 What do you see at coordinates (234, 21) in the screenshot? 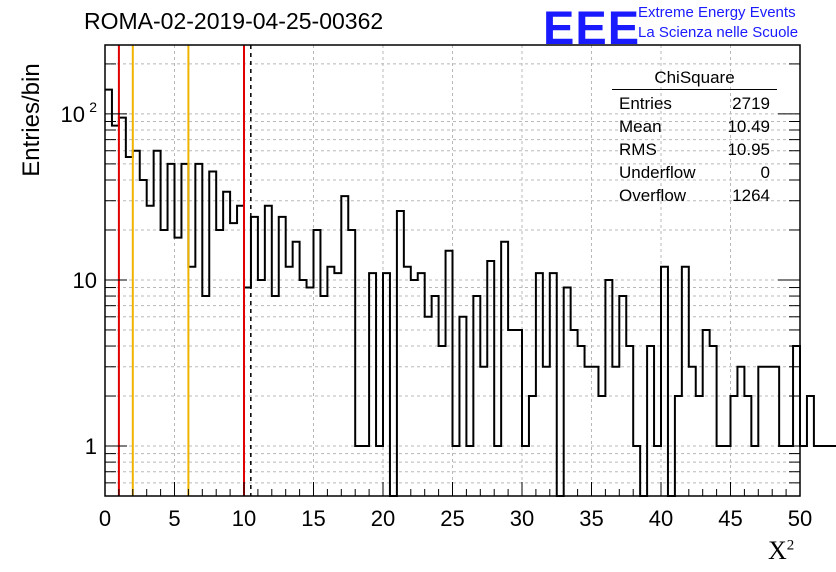
I see `chart-title: ROMA-02-2019-04-25-00362` at bounding box center [234, 21].